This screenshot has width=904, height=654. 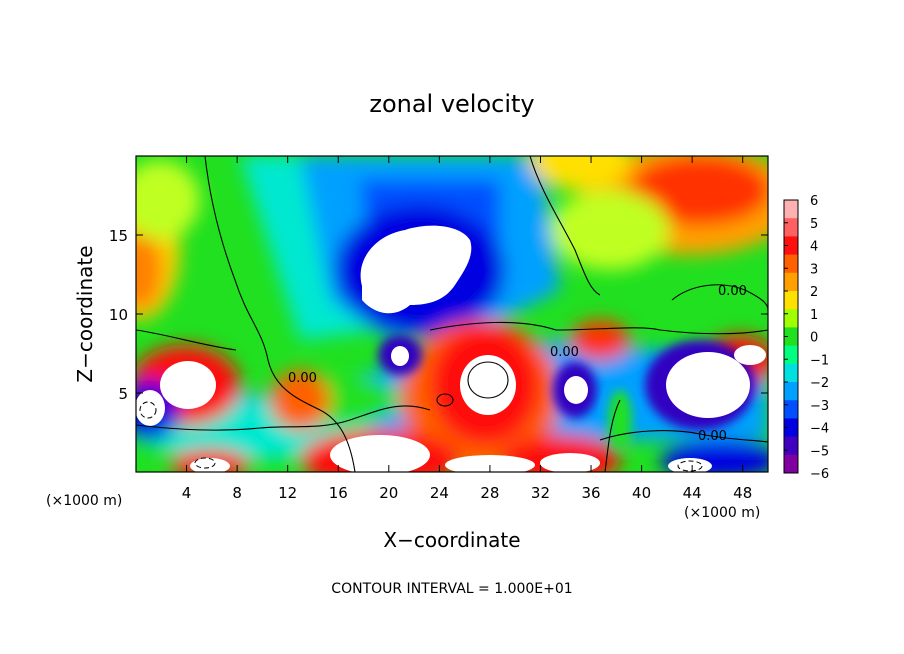 I want to click on colorbar-tick-label: −6, so click(x=819, y=474).